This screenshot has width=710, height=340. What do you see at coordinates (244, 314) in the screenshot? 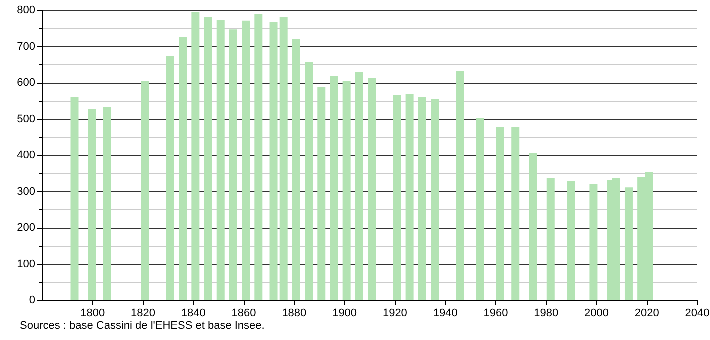
I see `x-tick-label: 1860` at bounding box center [244, 314].